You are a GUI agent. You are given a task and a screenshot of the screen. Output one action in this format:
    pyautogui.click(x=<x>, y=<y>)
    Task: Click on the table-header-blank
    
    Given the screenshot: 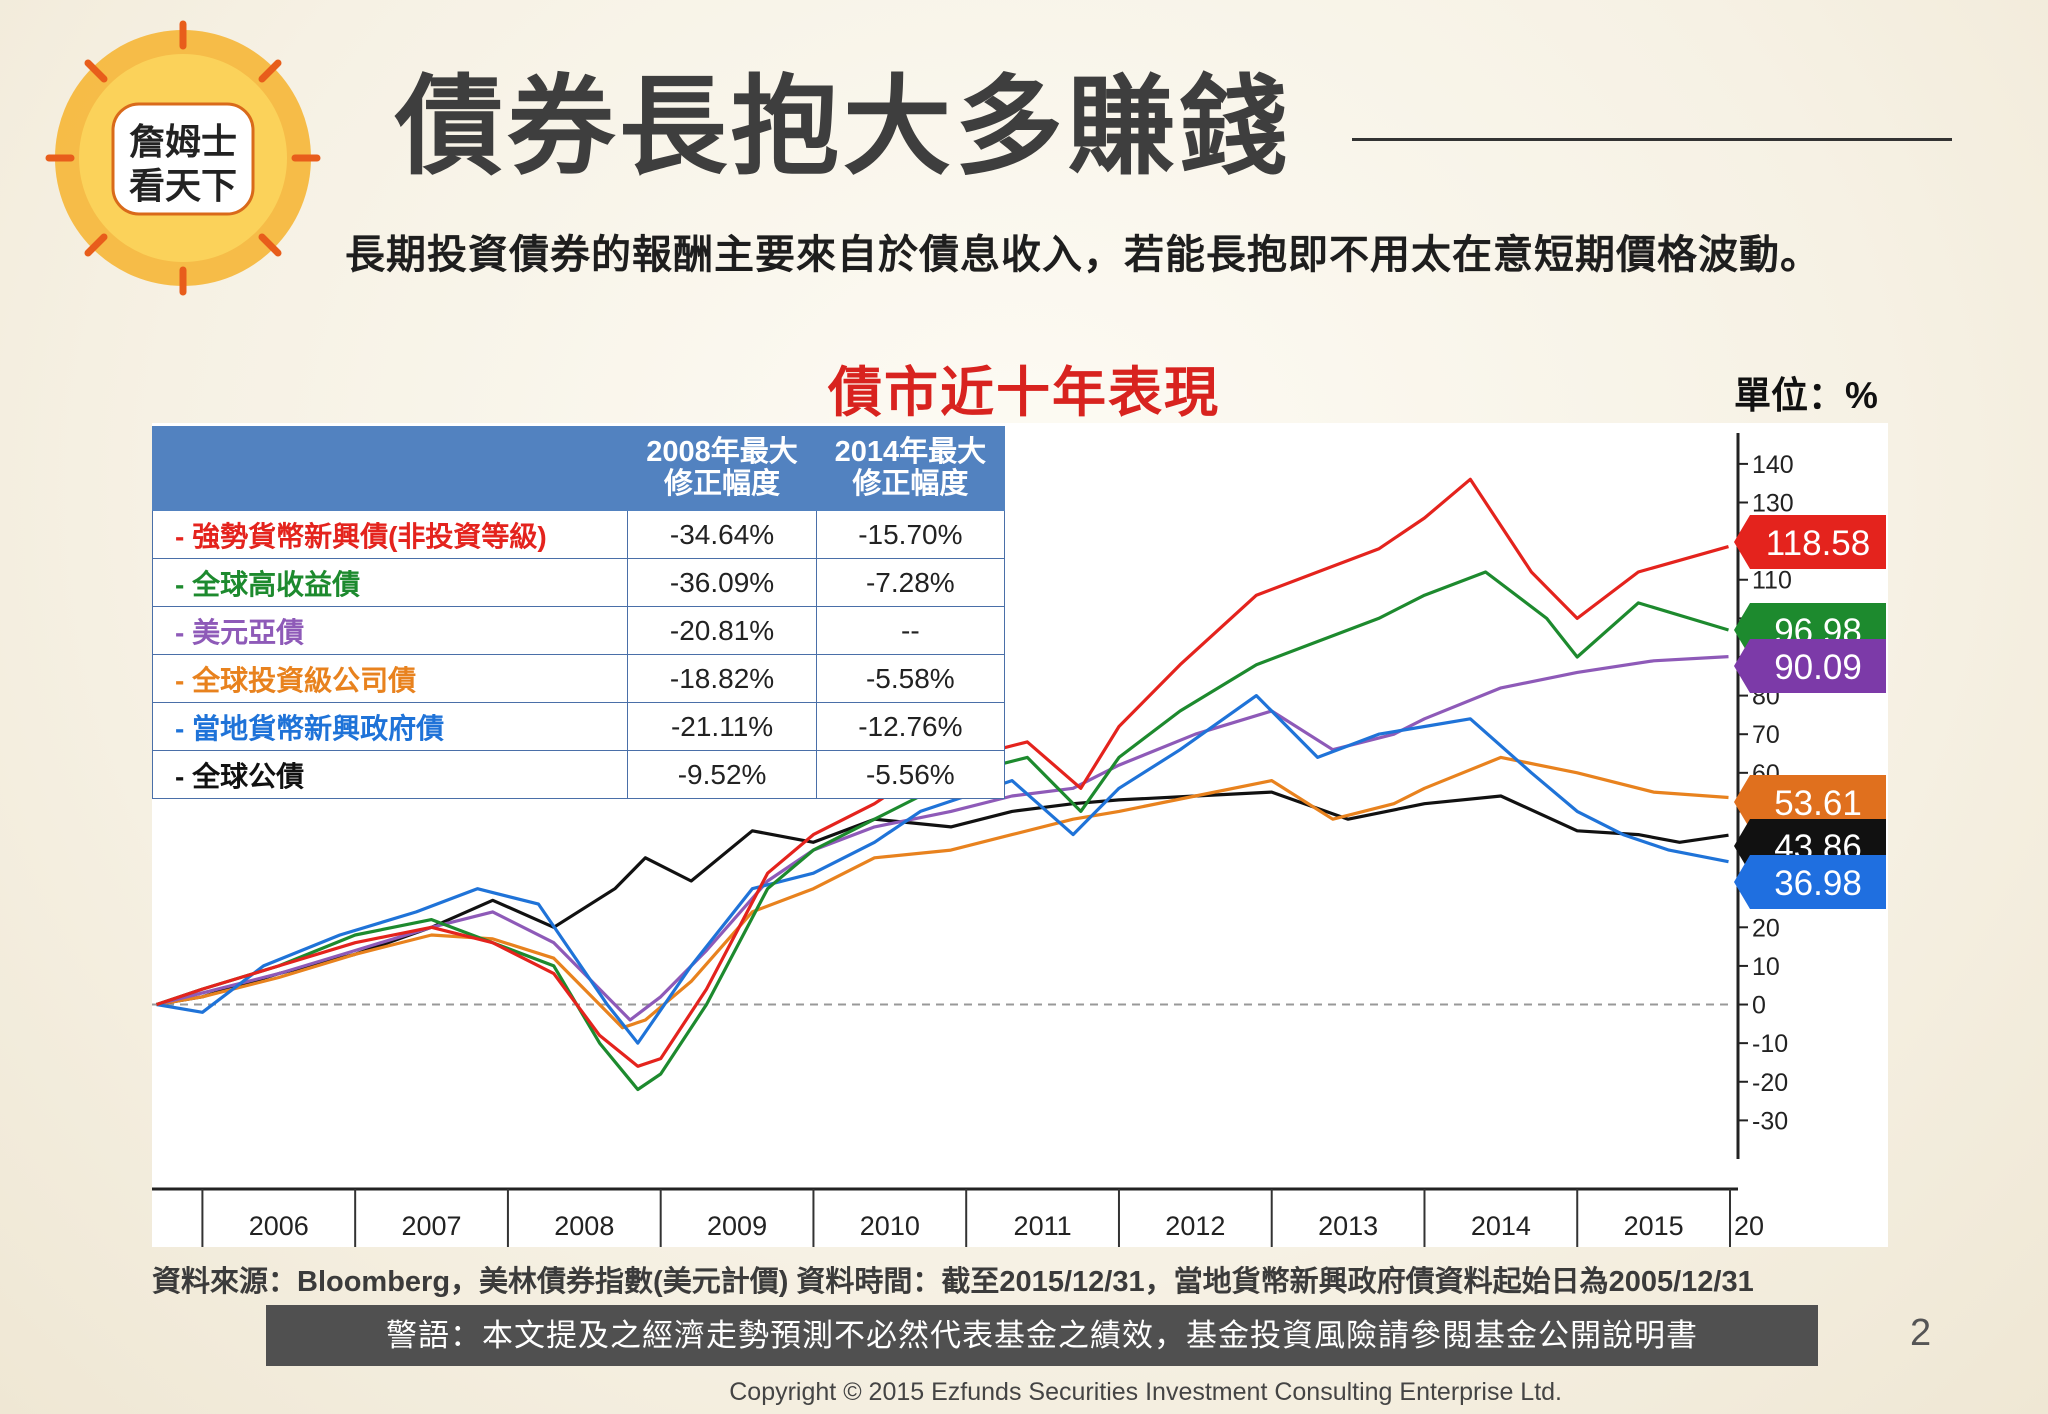 What is the action you would take?
    pyautogui.click(x=390, y=468)
    